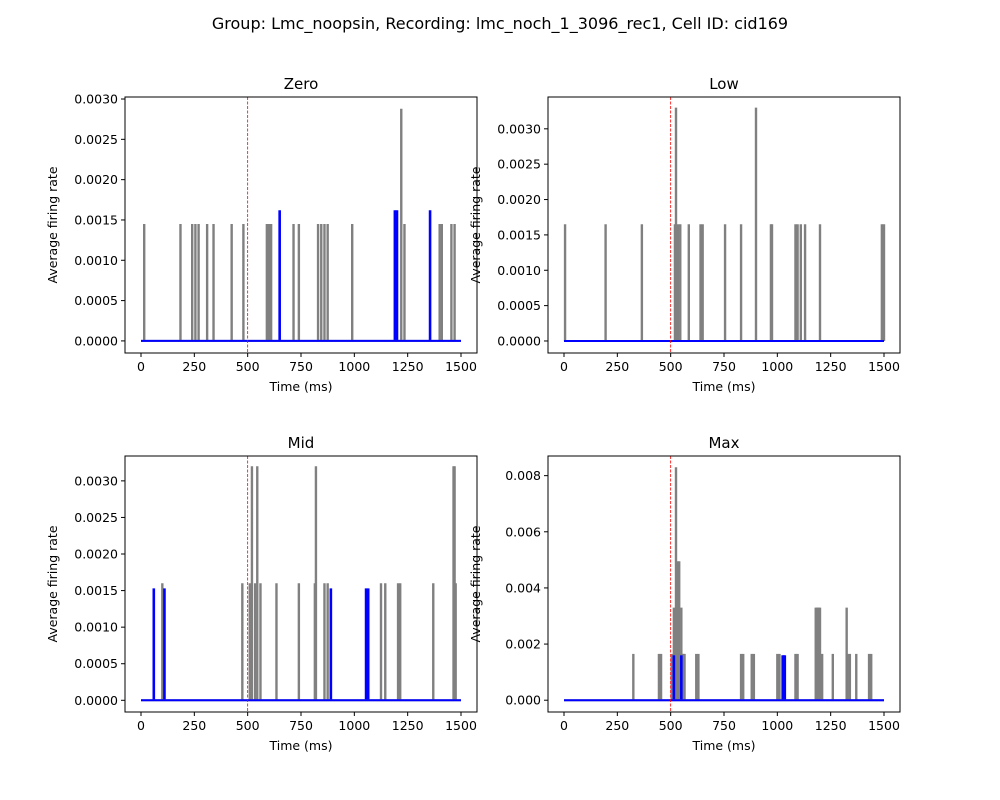  Describe the element at coordinates (519, 340) in the screenshot. I see `low-y-tick-label: 0.0000` at that location.